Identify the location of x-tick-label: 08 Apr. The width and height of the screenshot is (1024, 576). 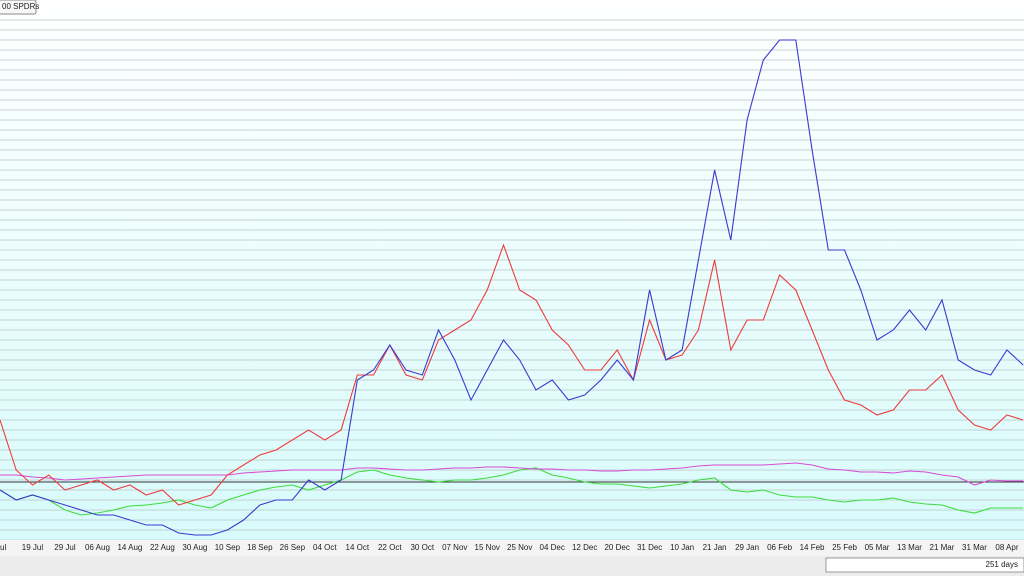
(1006, 547).